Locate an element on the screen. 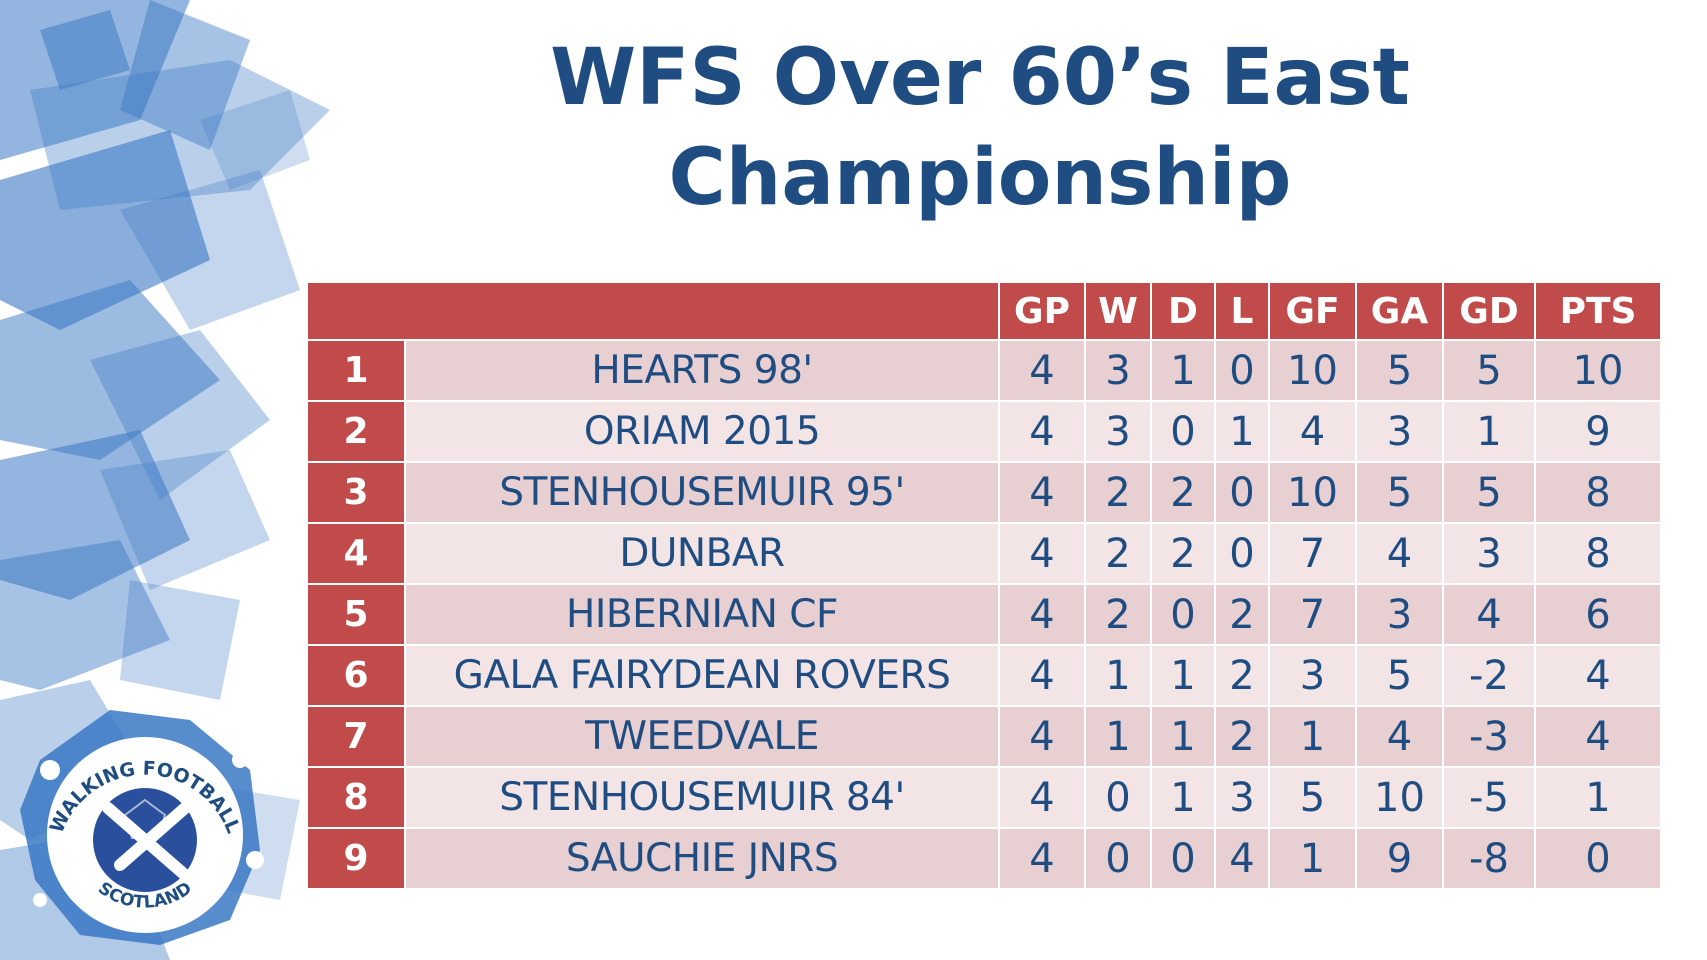 The width and height of the screenshot is (1707, 960). header-gf: GF is located at coordinates (1312, 311).